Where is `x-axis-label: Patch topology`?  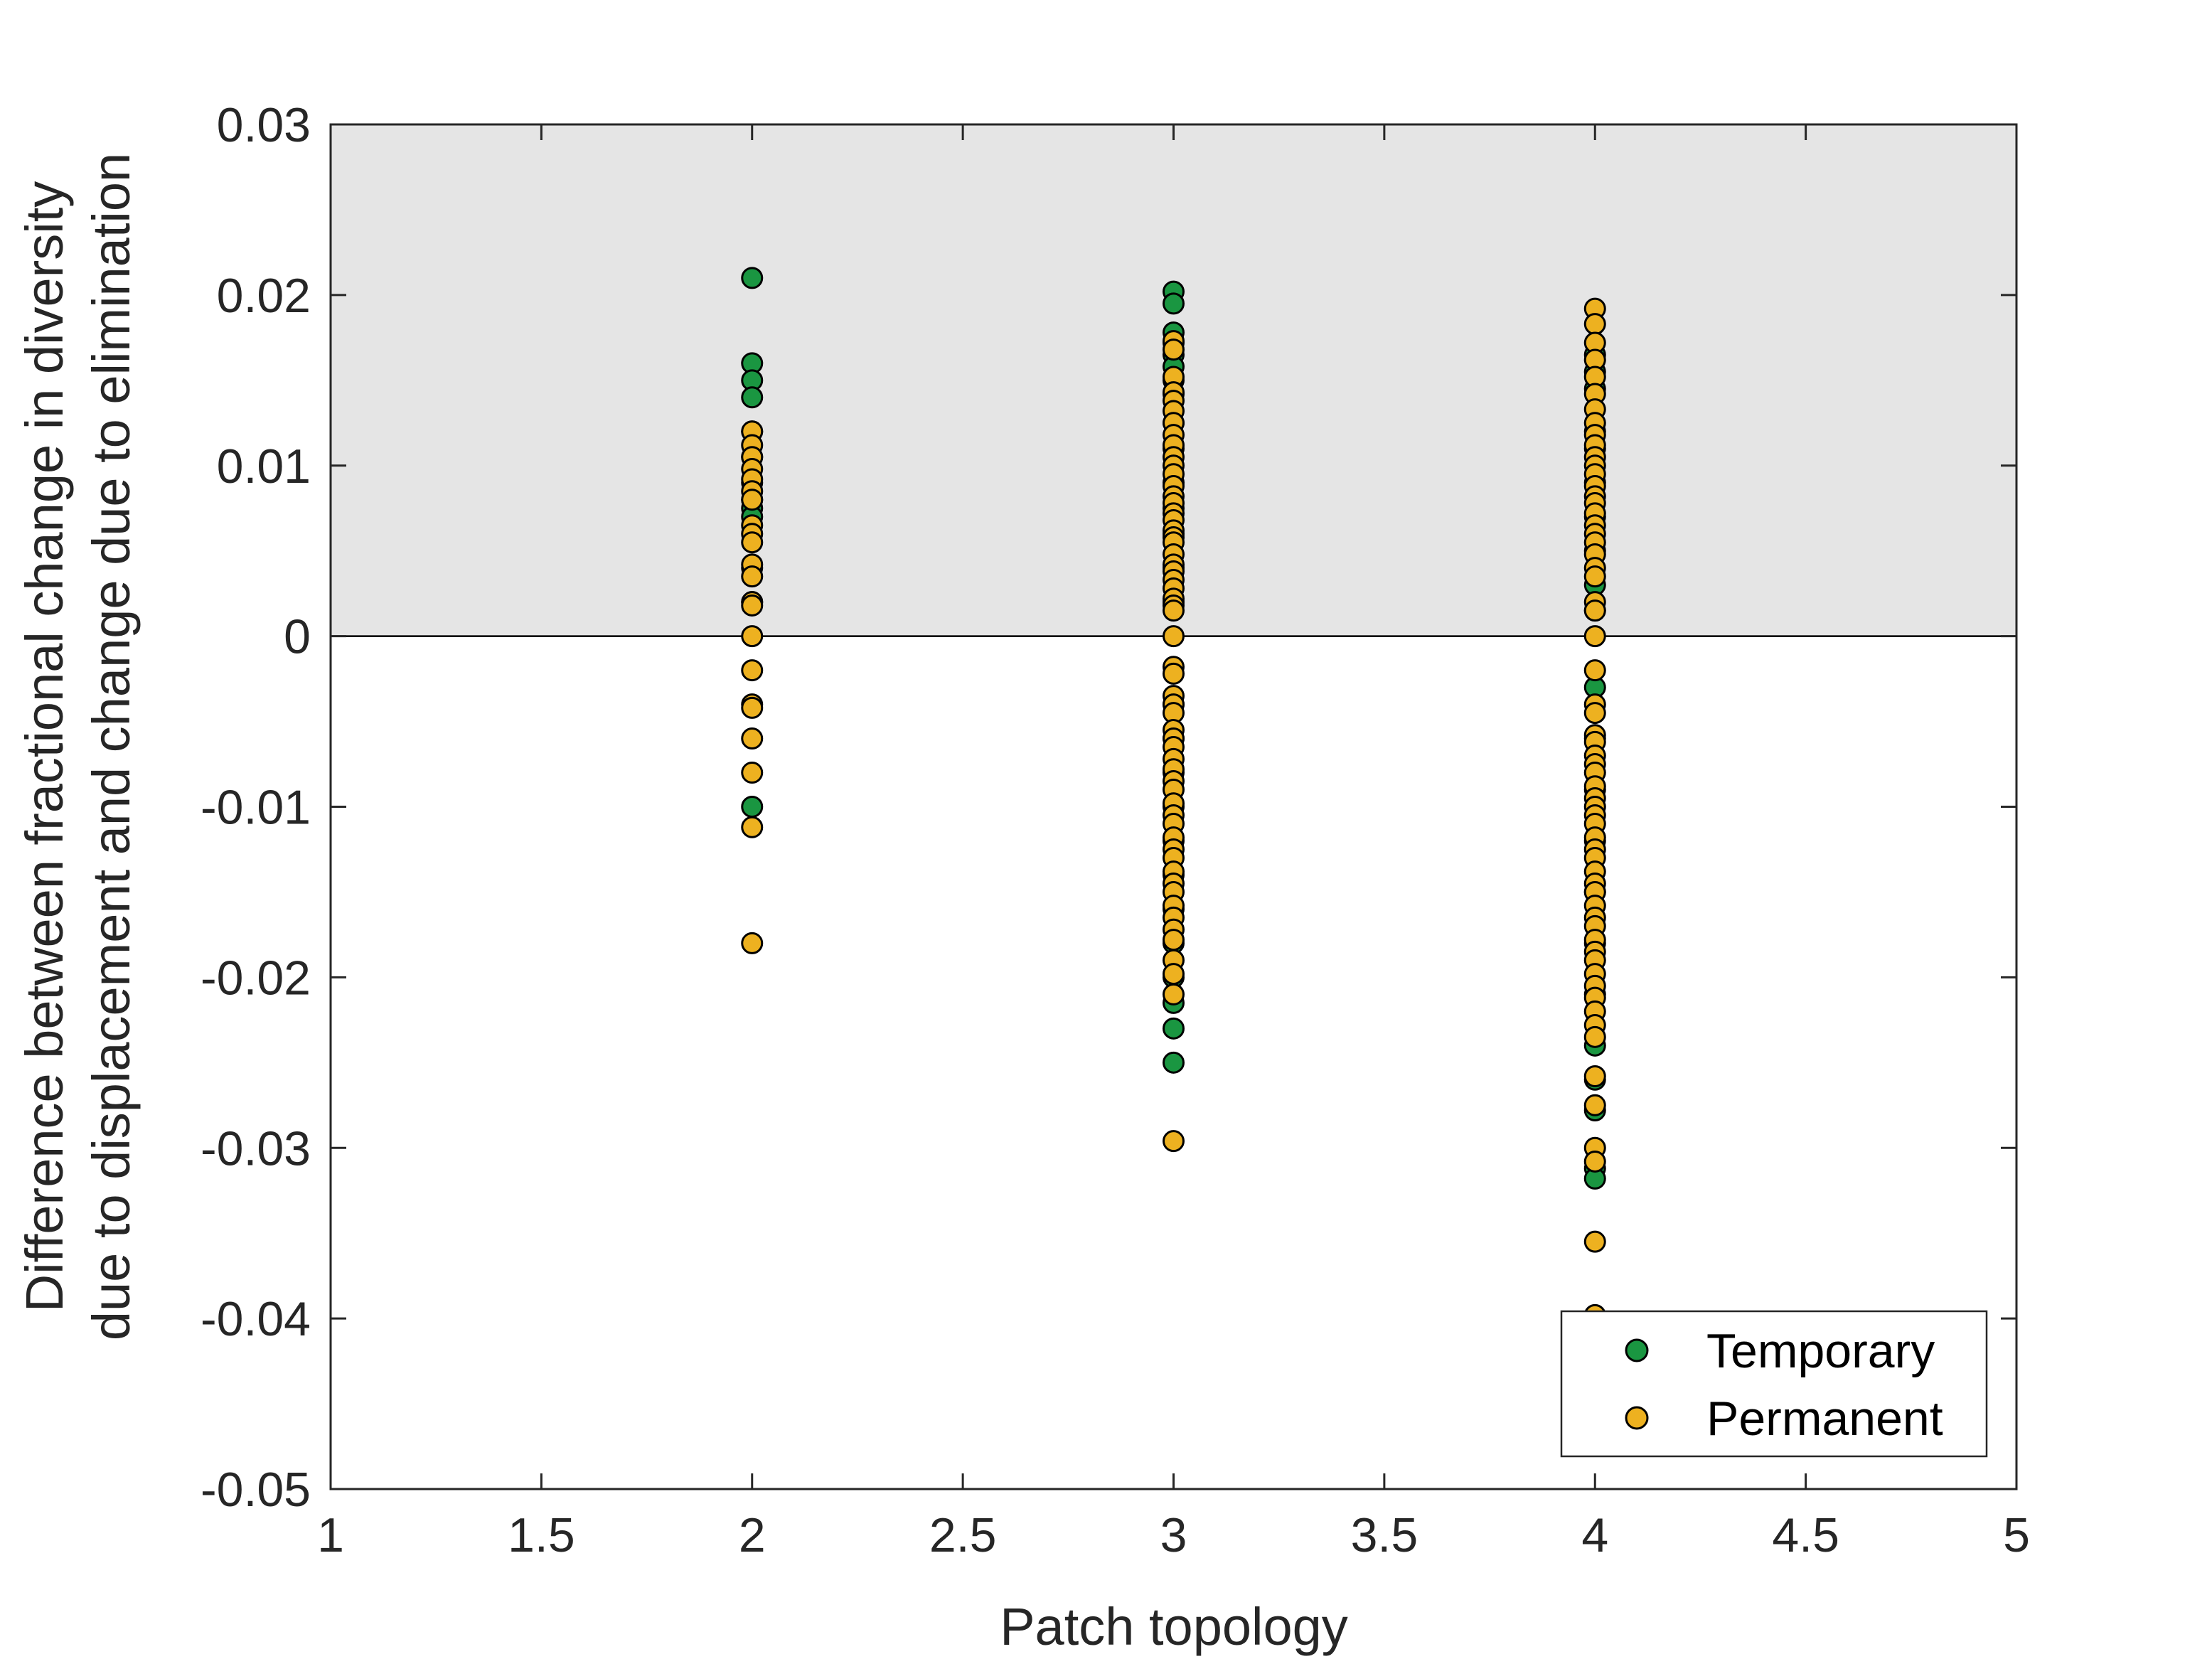 x-axis-label: Patch topology is located at coordinates (1174, 1626).